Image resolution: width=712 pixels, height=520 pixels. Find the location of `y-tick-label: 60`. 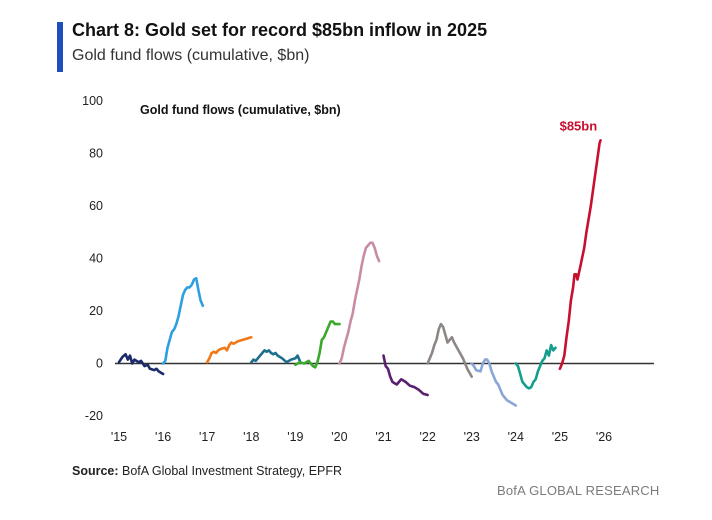

y-tick-label: 60 is located at coordinates (96, 206).